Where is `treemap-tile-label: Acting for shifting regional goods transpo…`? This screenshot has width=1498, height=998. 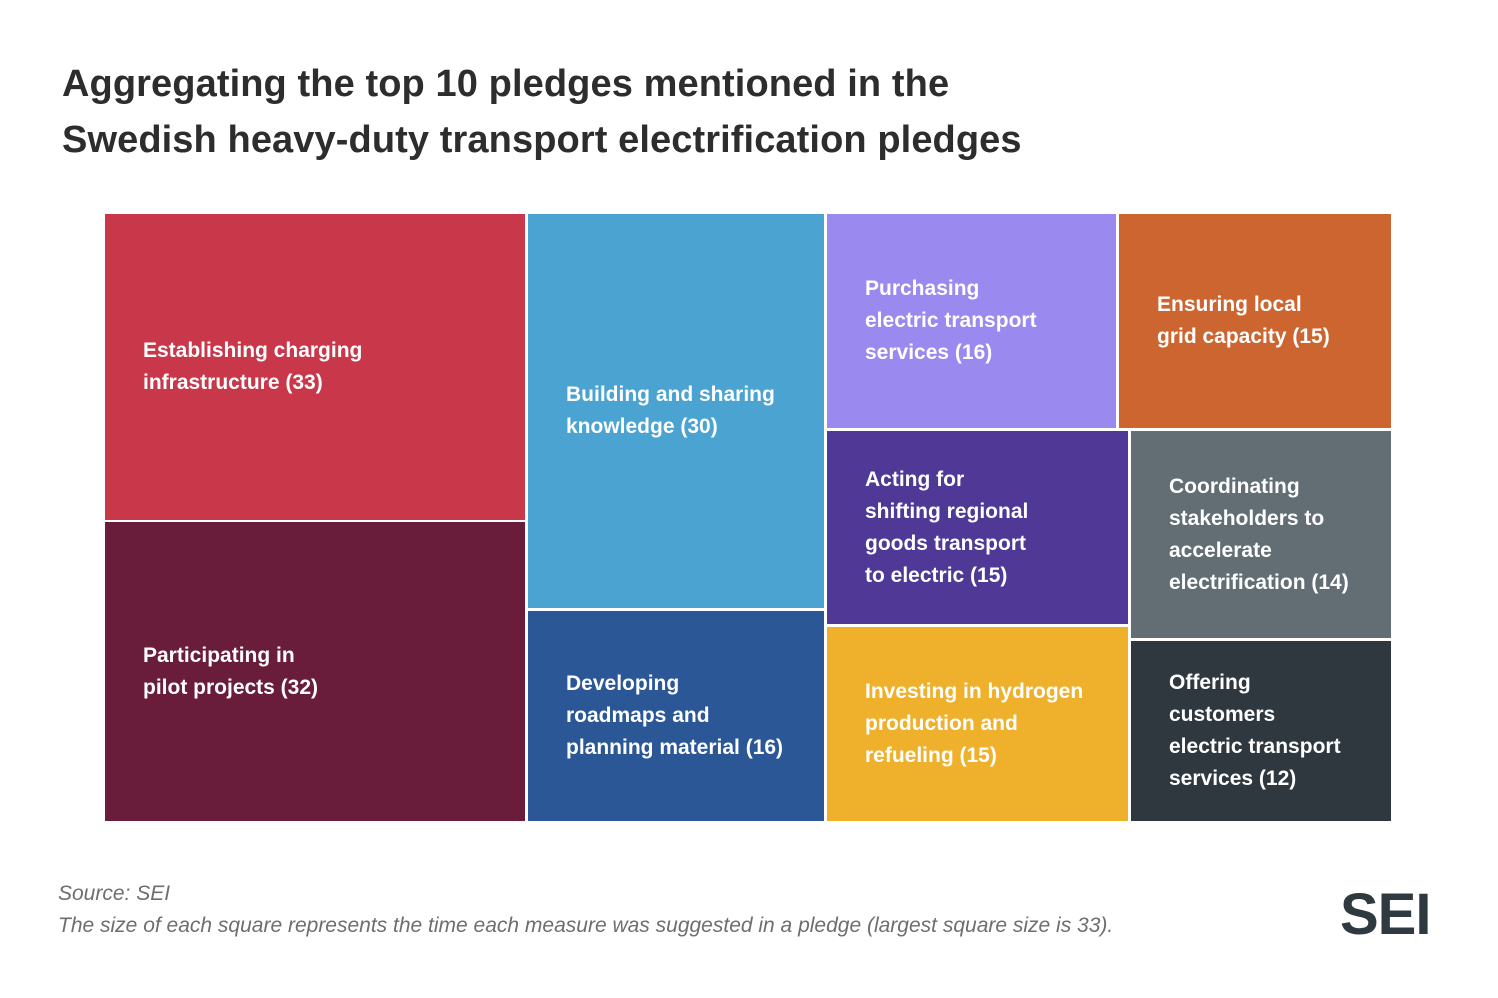
treemap-tile-label: Acting for shifting regional goods transpo… is located at coordinates (950, 528).